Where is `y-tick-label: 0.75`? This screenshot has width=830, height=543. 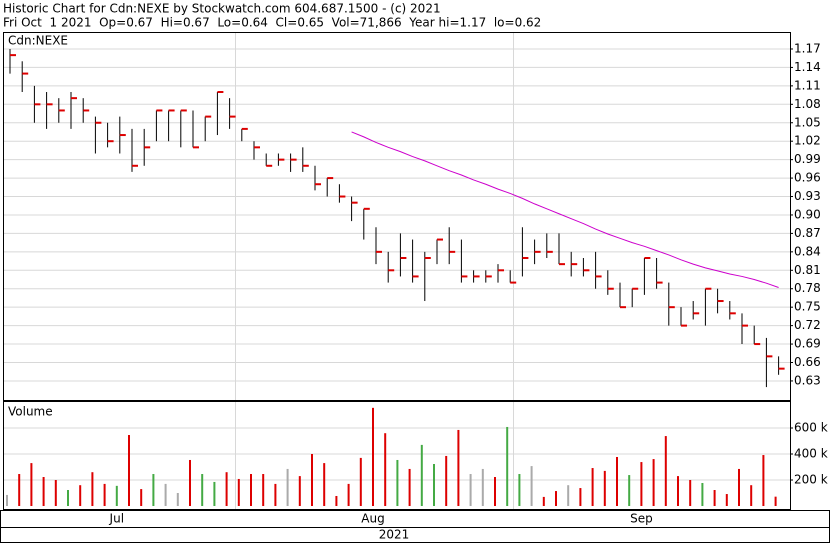 y-tick-label: 0.75 is located at coordinates (807, 307).